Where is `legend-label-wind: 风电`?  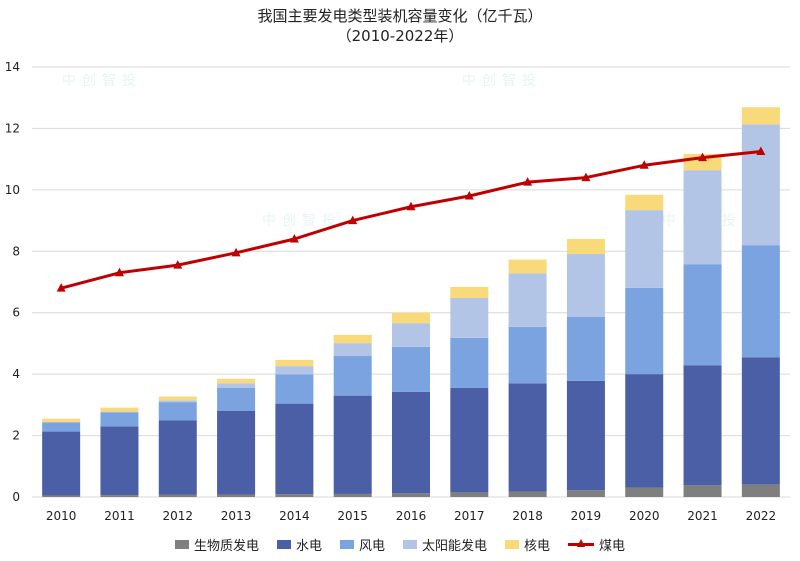
legend-label-wind: 风电 is located at coordinates (371, 546).